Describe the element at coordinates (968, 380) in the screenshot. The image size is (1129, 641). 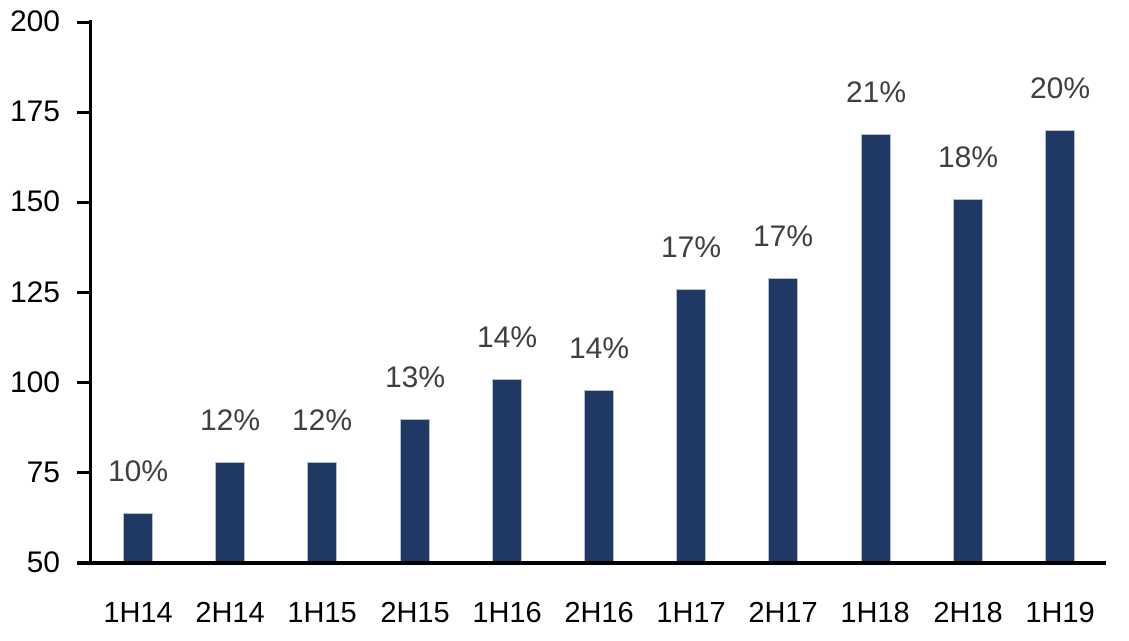
I see `bar-2h18` at that location.